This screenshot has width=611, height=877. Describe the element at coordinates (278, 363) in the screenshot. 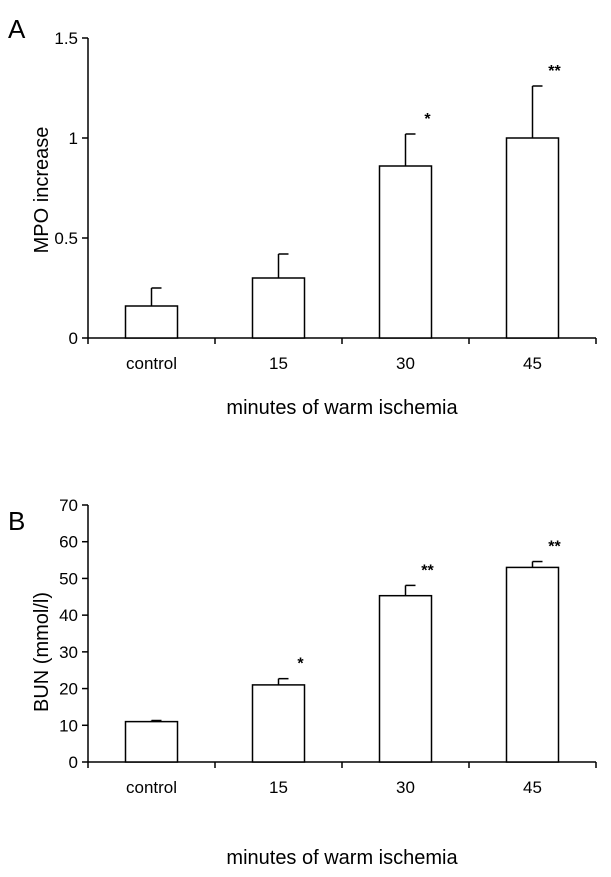

I see `x-tick-label-a-1: 15` at that location.